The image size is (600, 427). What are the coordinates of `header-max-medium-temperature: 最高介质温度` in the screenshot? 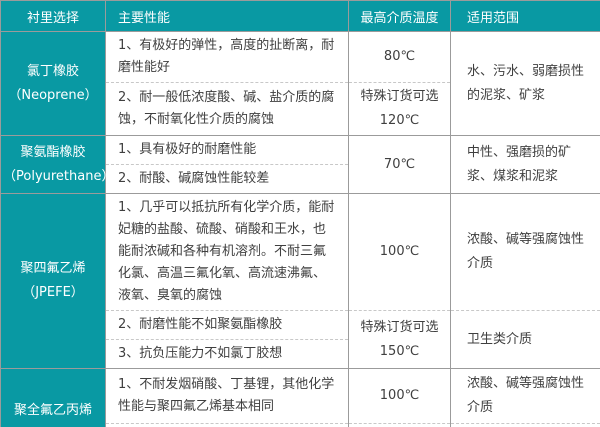 It's located at (399, 16).